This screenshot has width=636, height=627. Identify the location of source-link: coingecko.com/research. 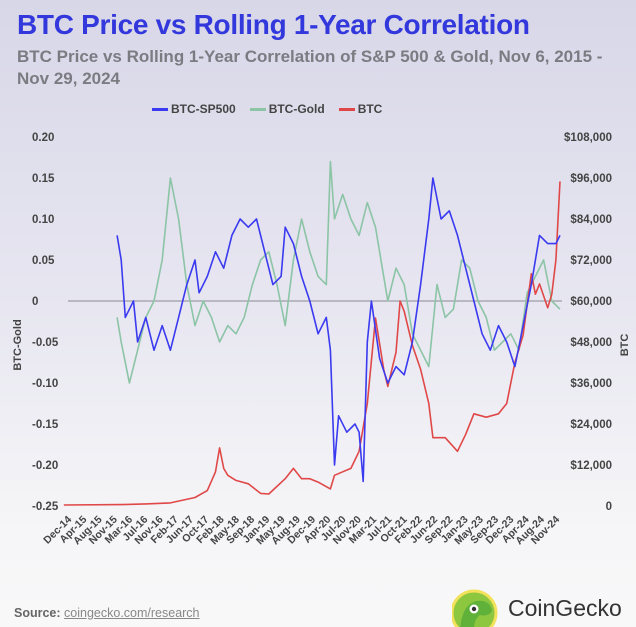
(132, 613).